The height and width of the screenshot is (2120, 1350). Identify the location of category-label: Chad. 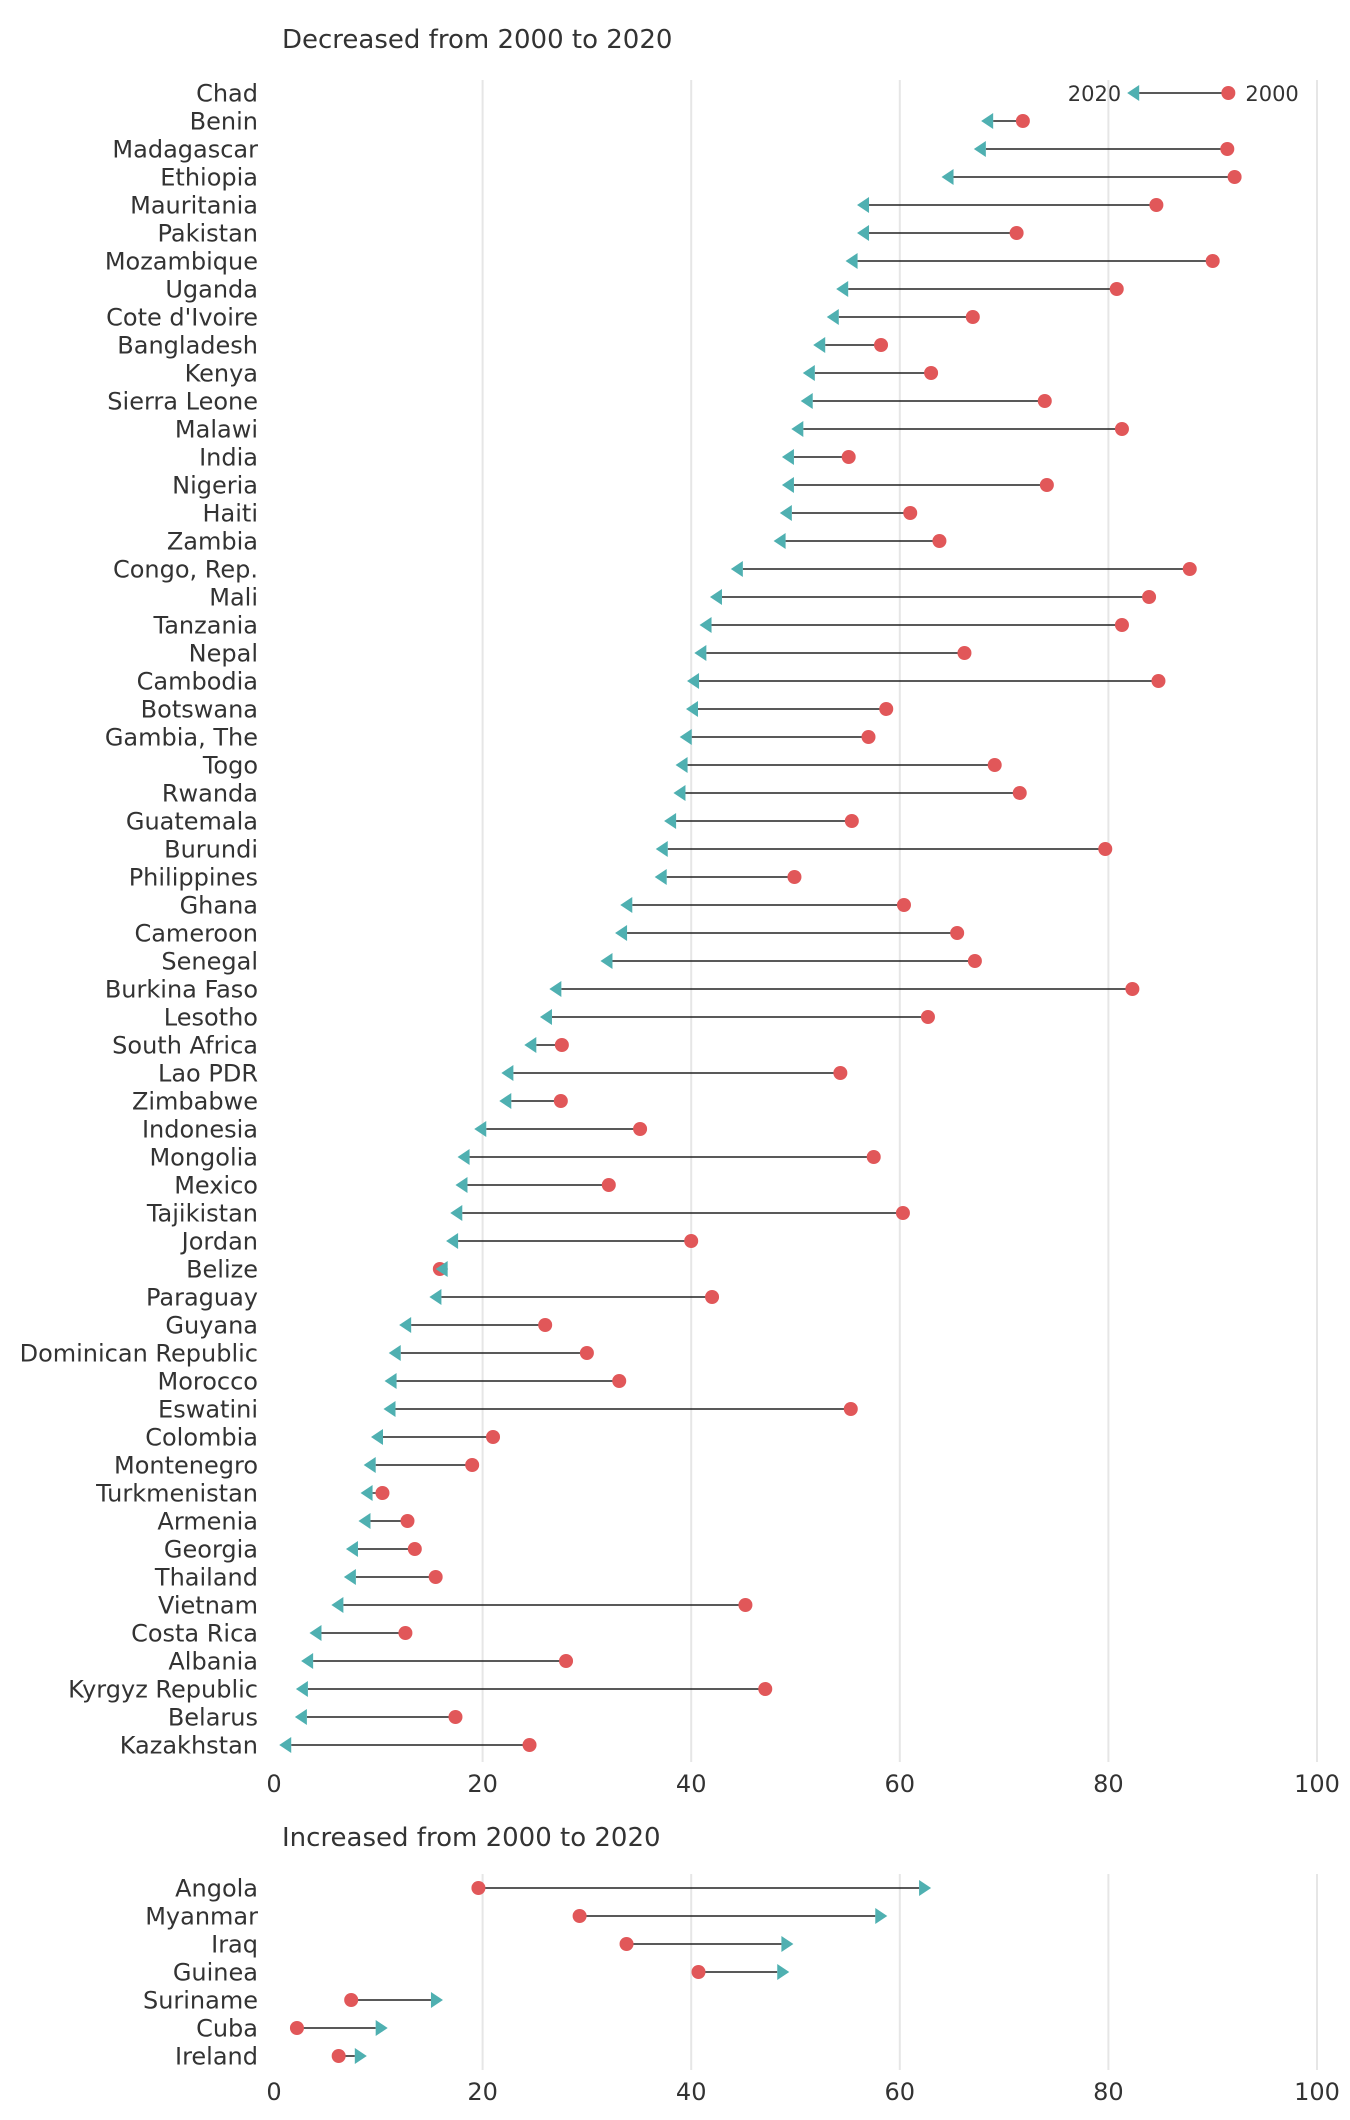
(227, 94).